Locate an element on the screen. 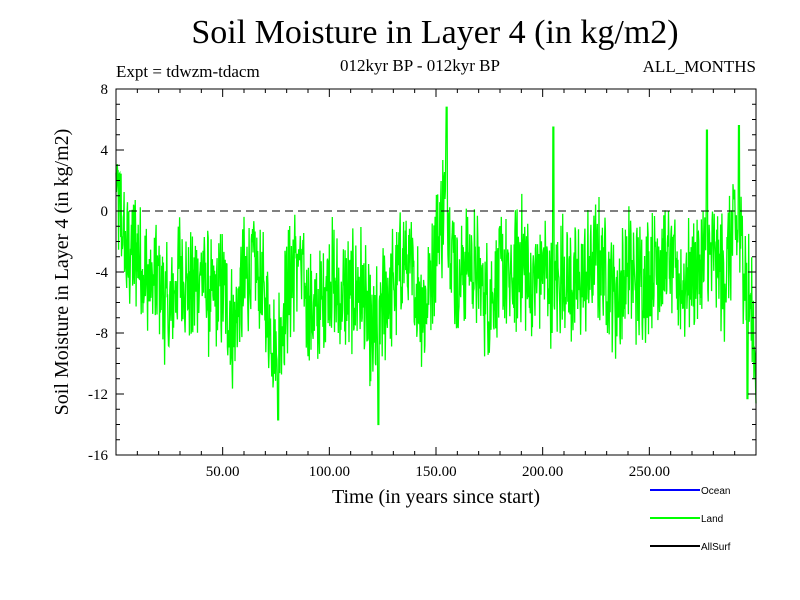 The width and height of the screenshot is (800, 600). legend-land-label: Land is located at coordinates (712, 519).